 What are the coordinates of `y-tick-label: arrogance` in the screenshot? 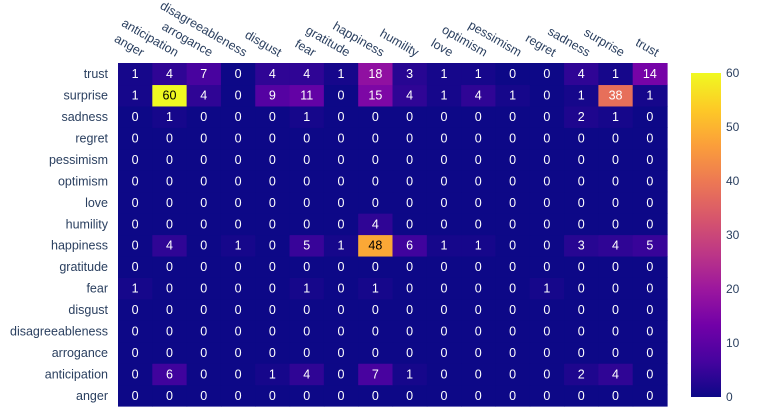 It's located at (80, 353).